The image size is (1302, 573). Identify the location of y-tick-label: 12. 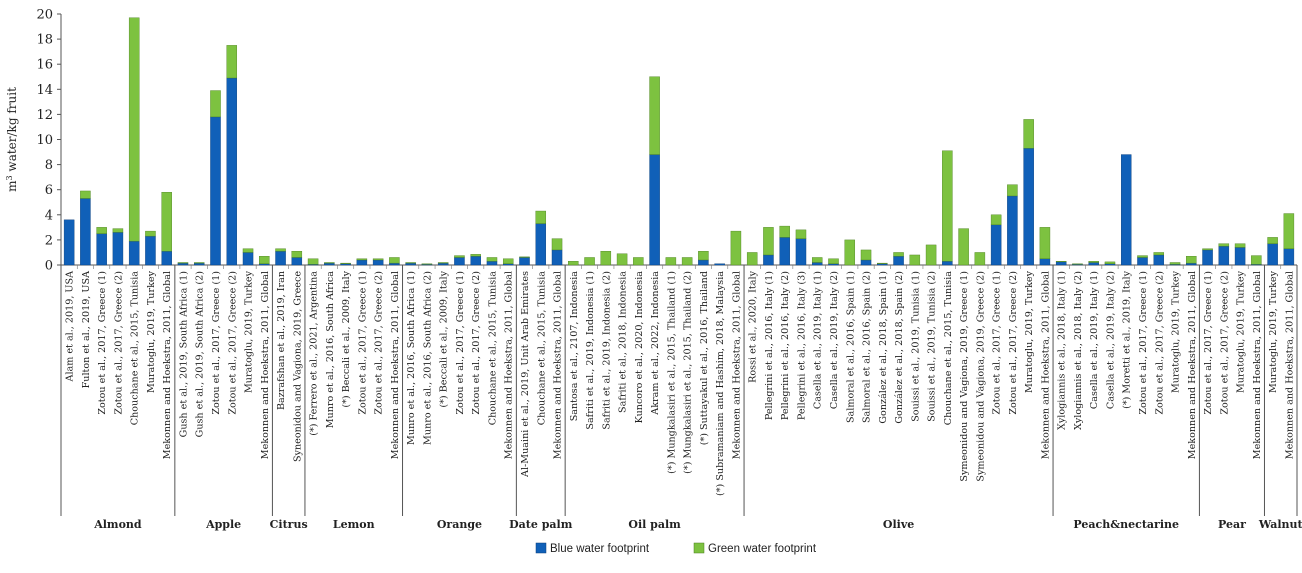
(44, 115).